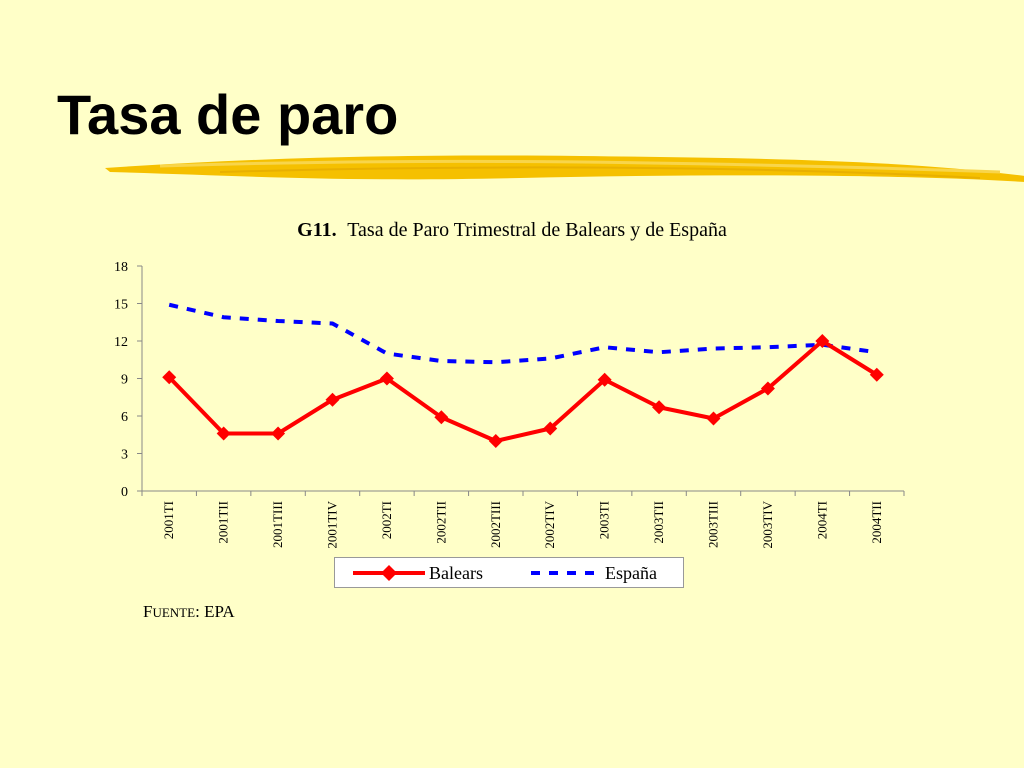 This screenshot has height=768, width=1024. Describe the element at coordinates (124, 492) in the screenshot. I see `y-tick-label: 0` at that location.